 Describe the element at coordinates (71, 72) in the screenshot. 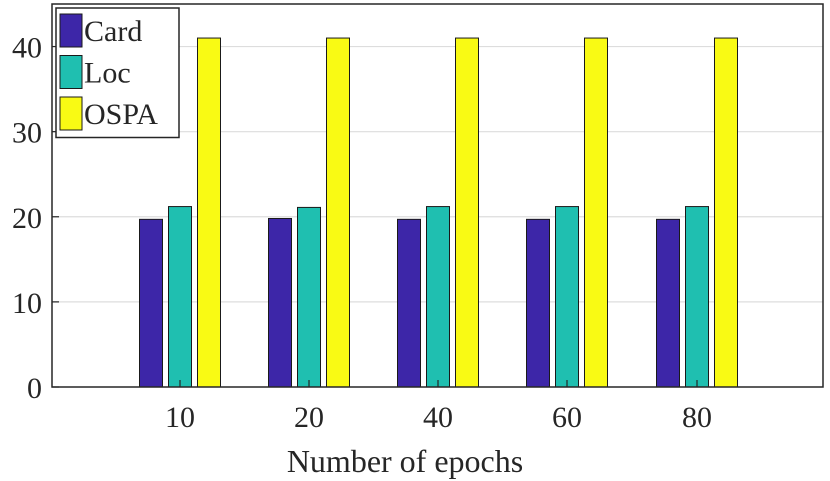

I see `legend-swatch-loc` at that location.